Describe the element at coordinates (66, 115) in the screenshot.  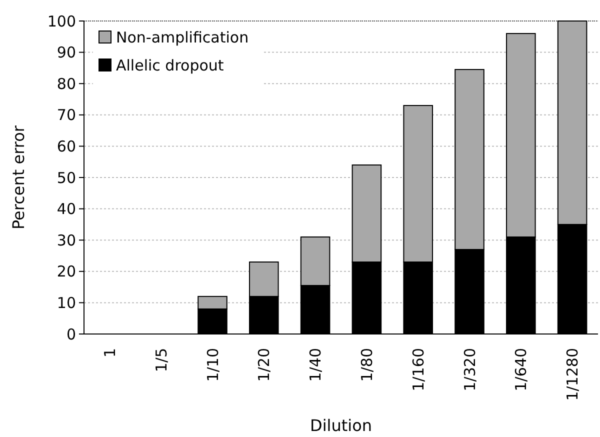
I see `y-tick-label: 70` at that location.